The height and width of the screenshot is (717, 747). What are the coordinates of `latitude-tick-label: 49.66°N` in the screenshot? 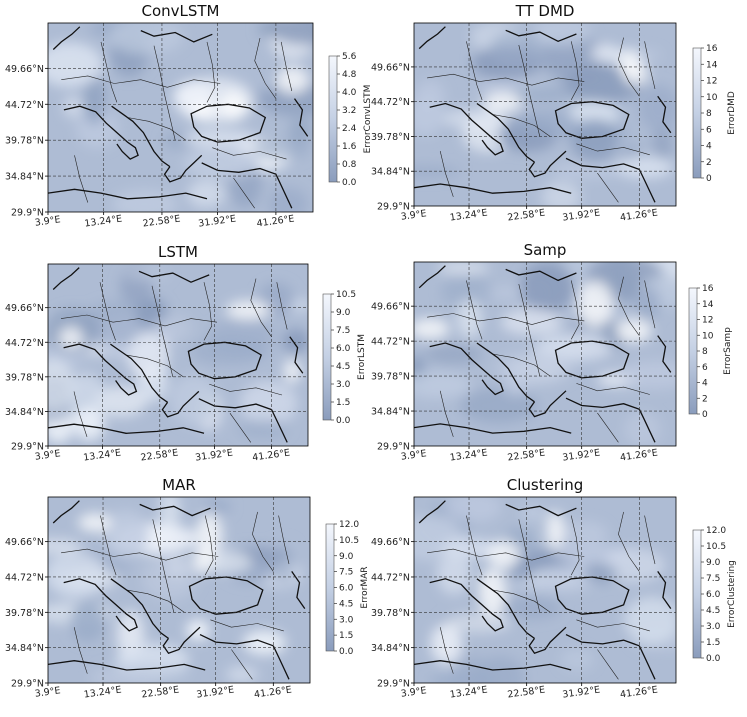 It's located at (390, 307).